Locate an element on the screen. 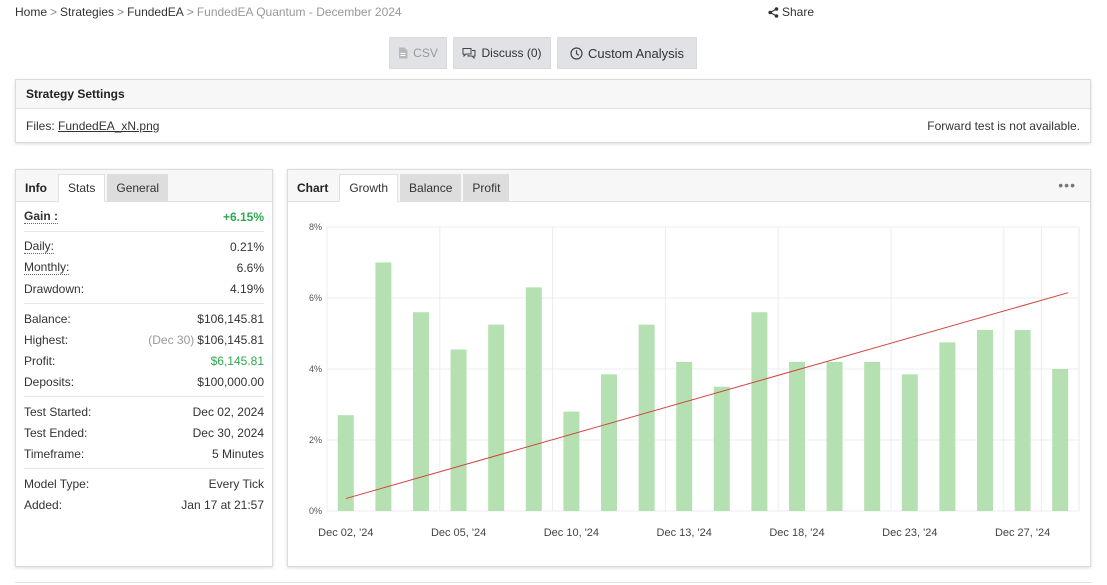 This screenshot has height=585, width=1107. x-tick-label: Dec 27, '24 is located at coordinates (1022, 533).